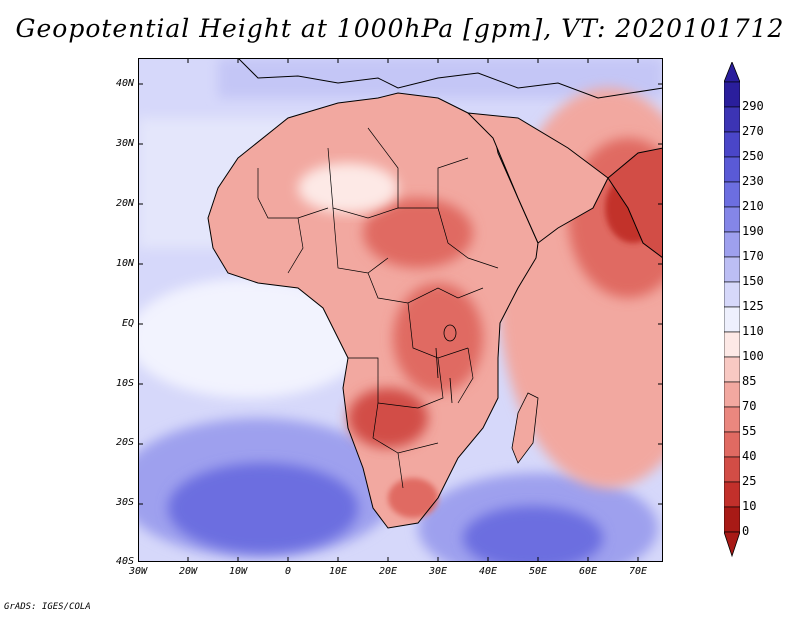 The height and width of the screenshot is (618, 800). What do you see at coordinates (753, 206) in the screenshot?
I see `colorbar-label-210: 210` at bounding box center [753, 206].